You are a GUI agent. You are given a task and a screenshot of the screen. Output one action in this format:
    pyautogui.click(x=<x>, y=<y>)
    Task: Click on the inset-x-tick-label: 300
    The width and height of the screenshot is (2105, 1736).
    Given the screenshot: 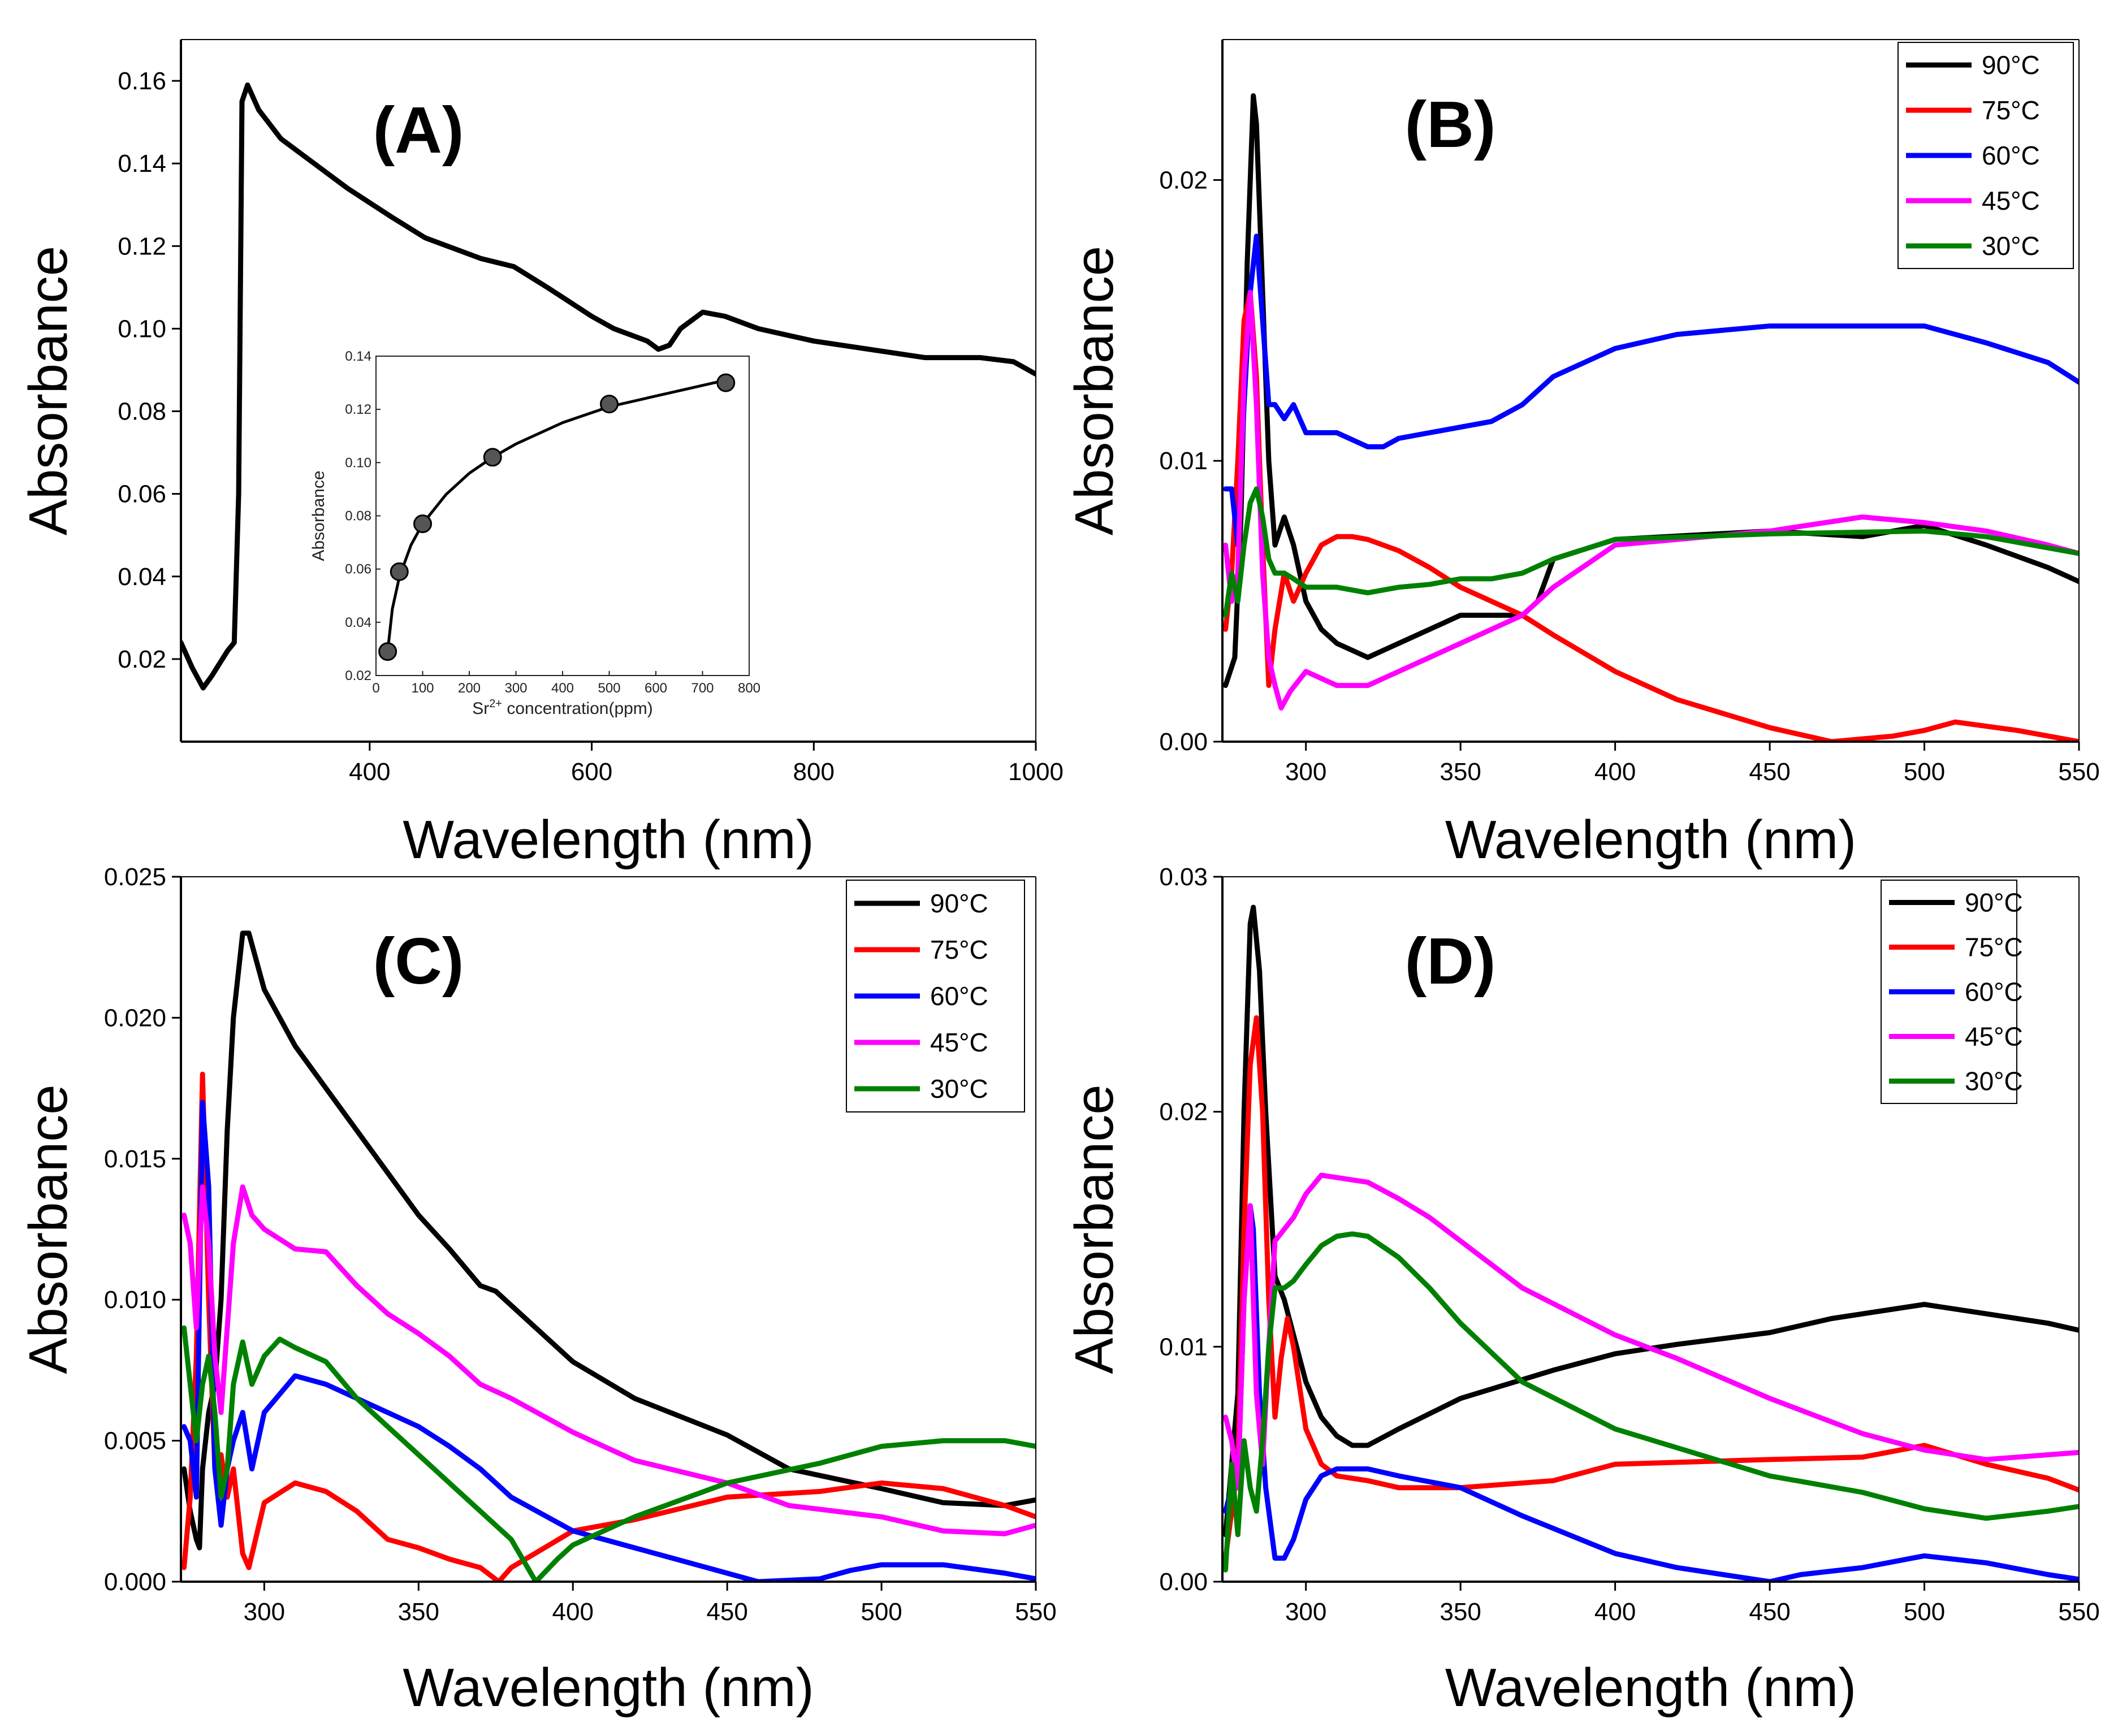 What is the action you would take?
    pyautogui.click(x=515, y=688)
    